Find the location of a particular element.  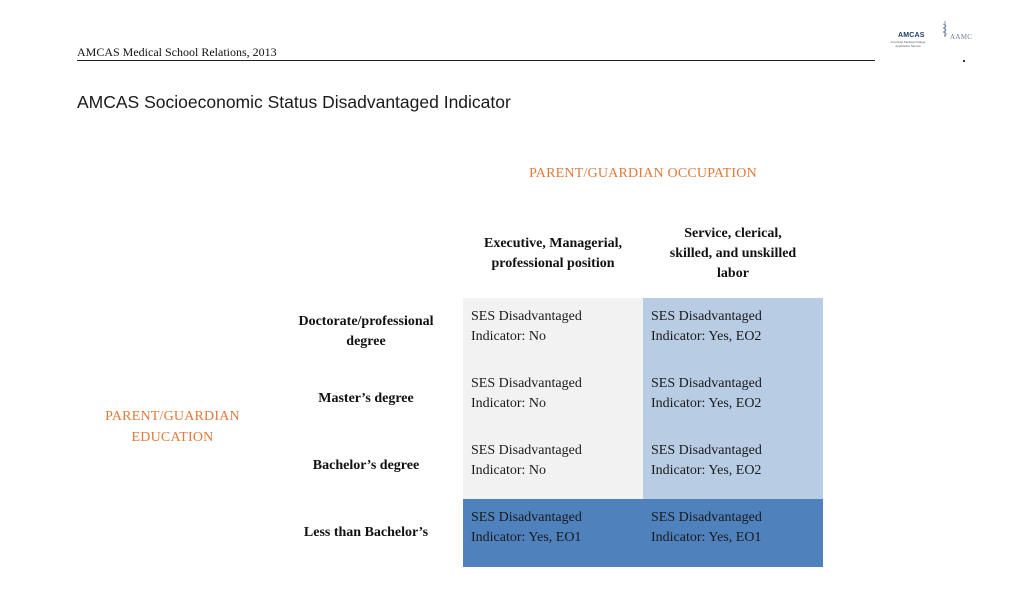

row-header-line: degree is located at coordinates (366, 341).